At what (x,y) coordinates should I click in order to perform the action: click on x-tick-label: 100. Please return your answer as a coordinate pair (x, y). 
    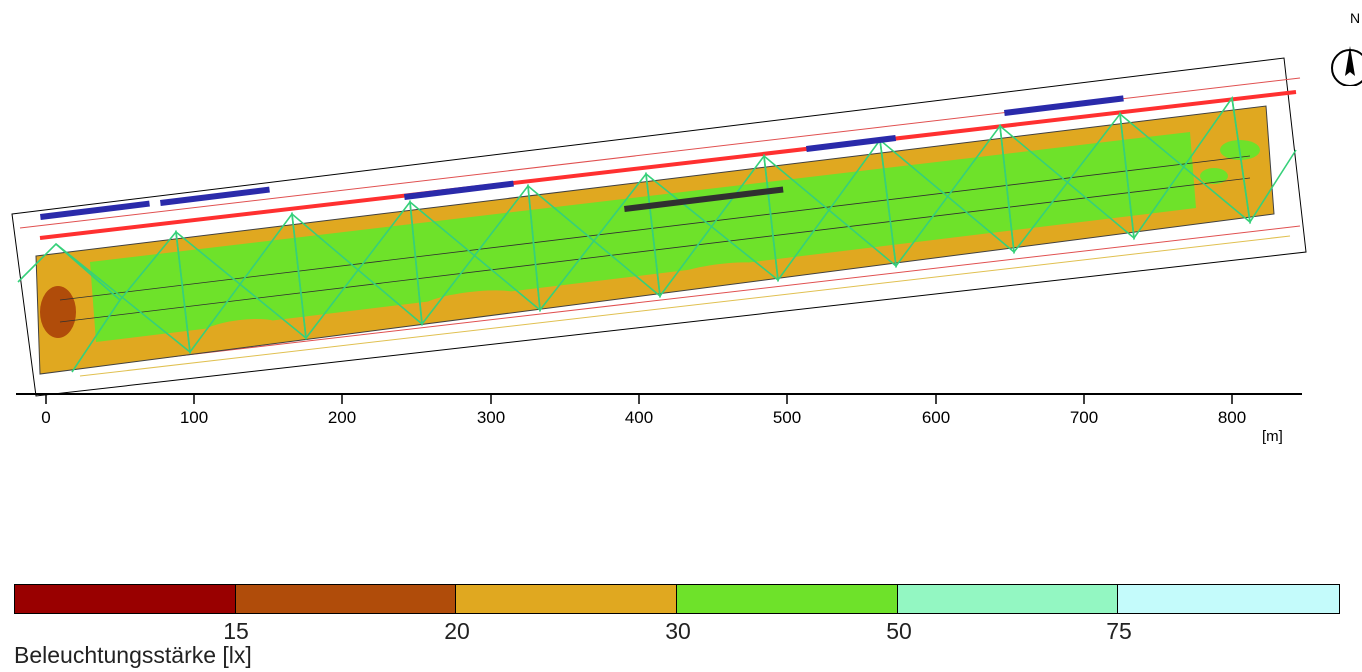
    Looking at the image, I should click on (194, 417).